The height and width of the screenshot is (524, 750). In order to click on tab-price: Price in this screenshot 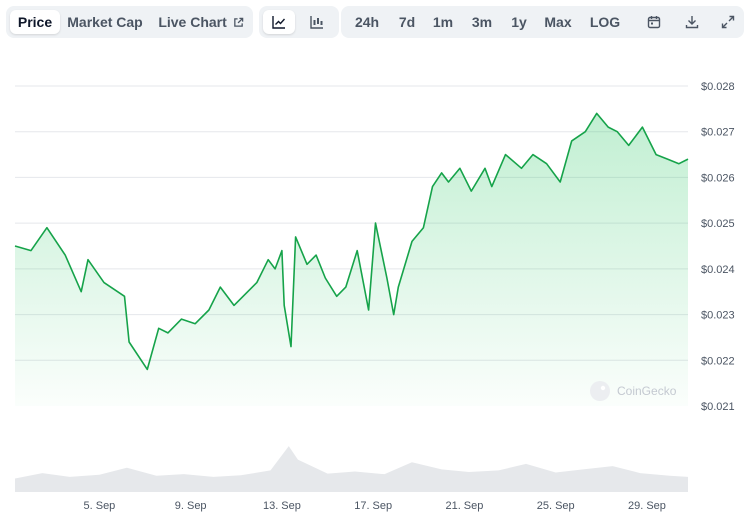, I will do `click(35, 22)`.